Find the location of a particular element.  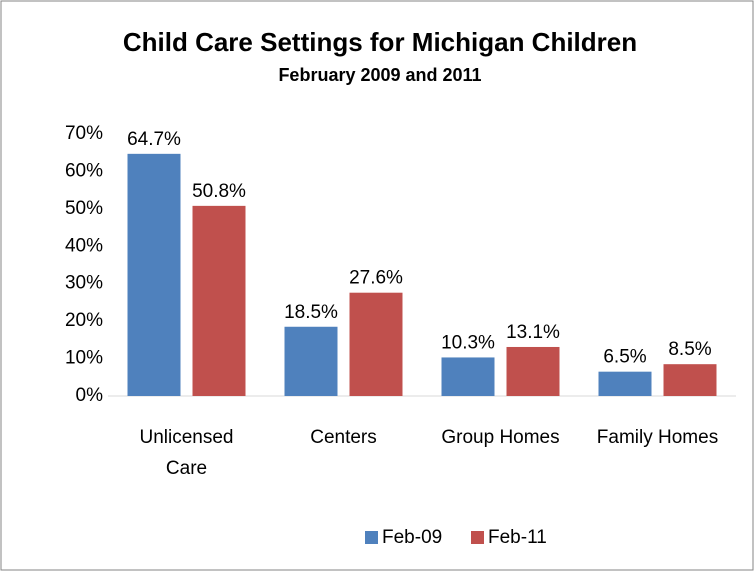

data-label: 10.3% is located at coordinates (468, 342).